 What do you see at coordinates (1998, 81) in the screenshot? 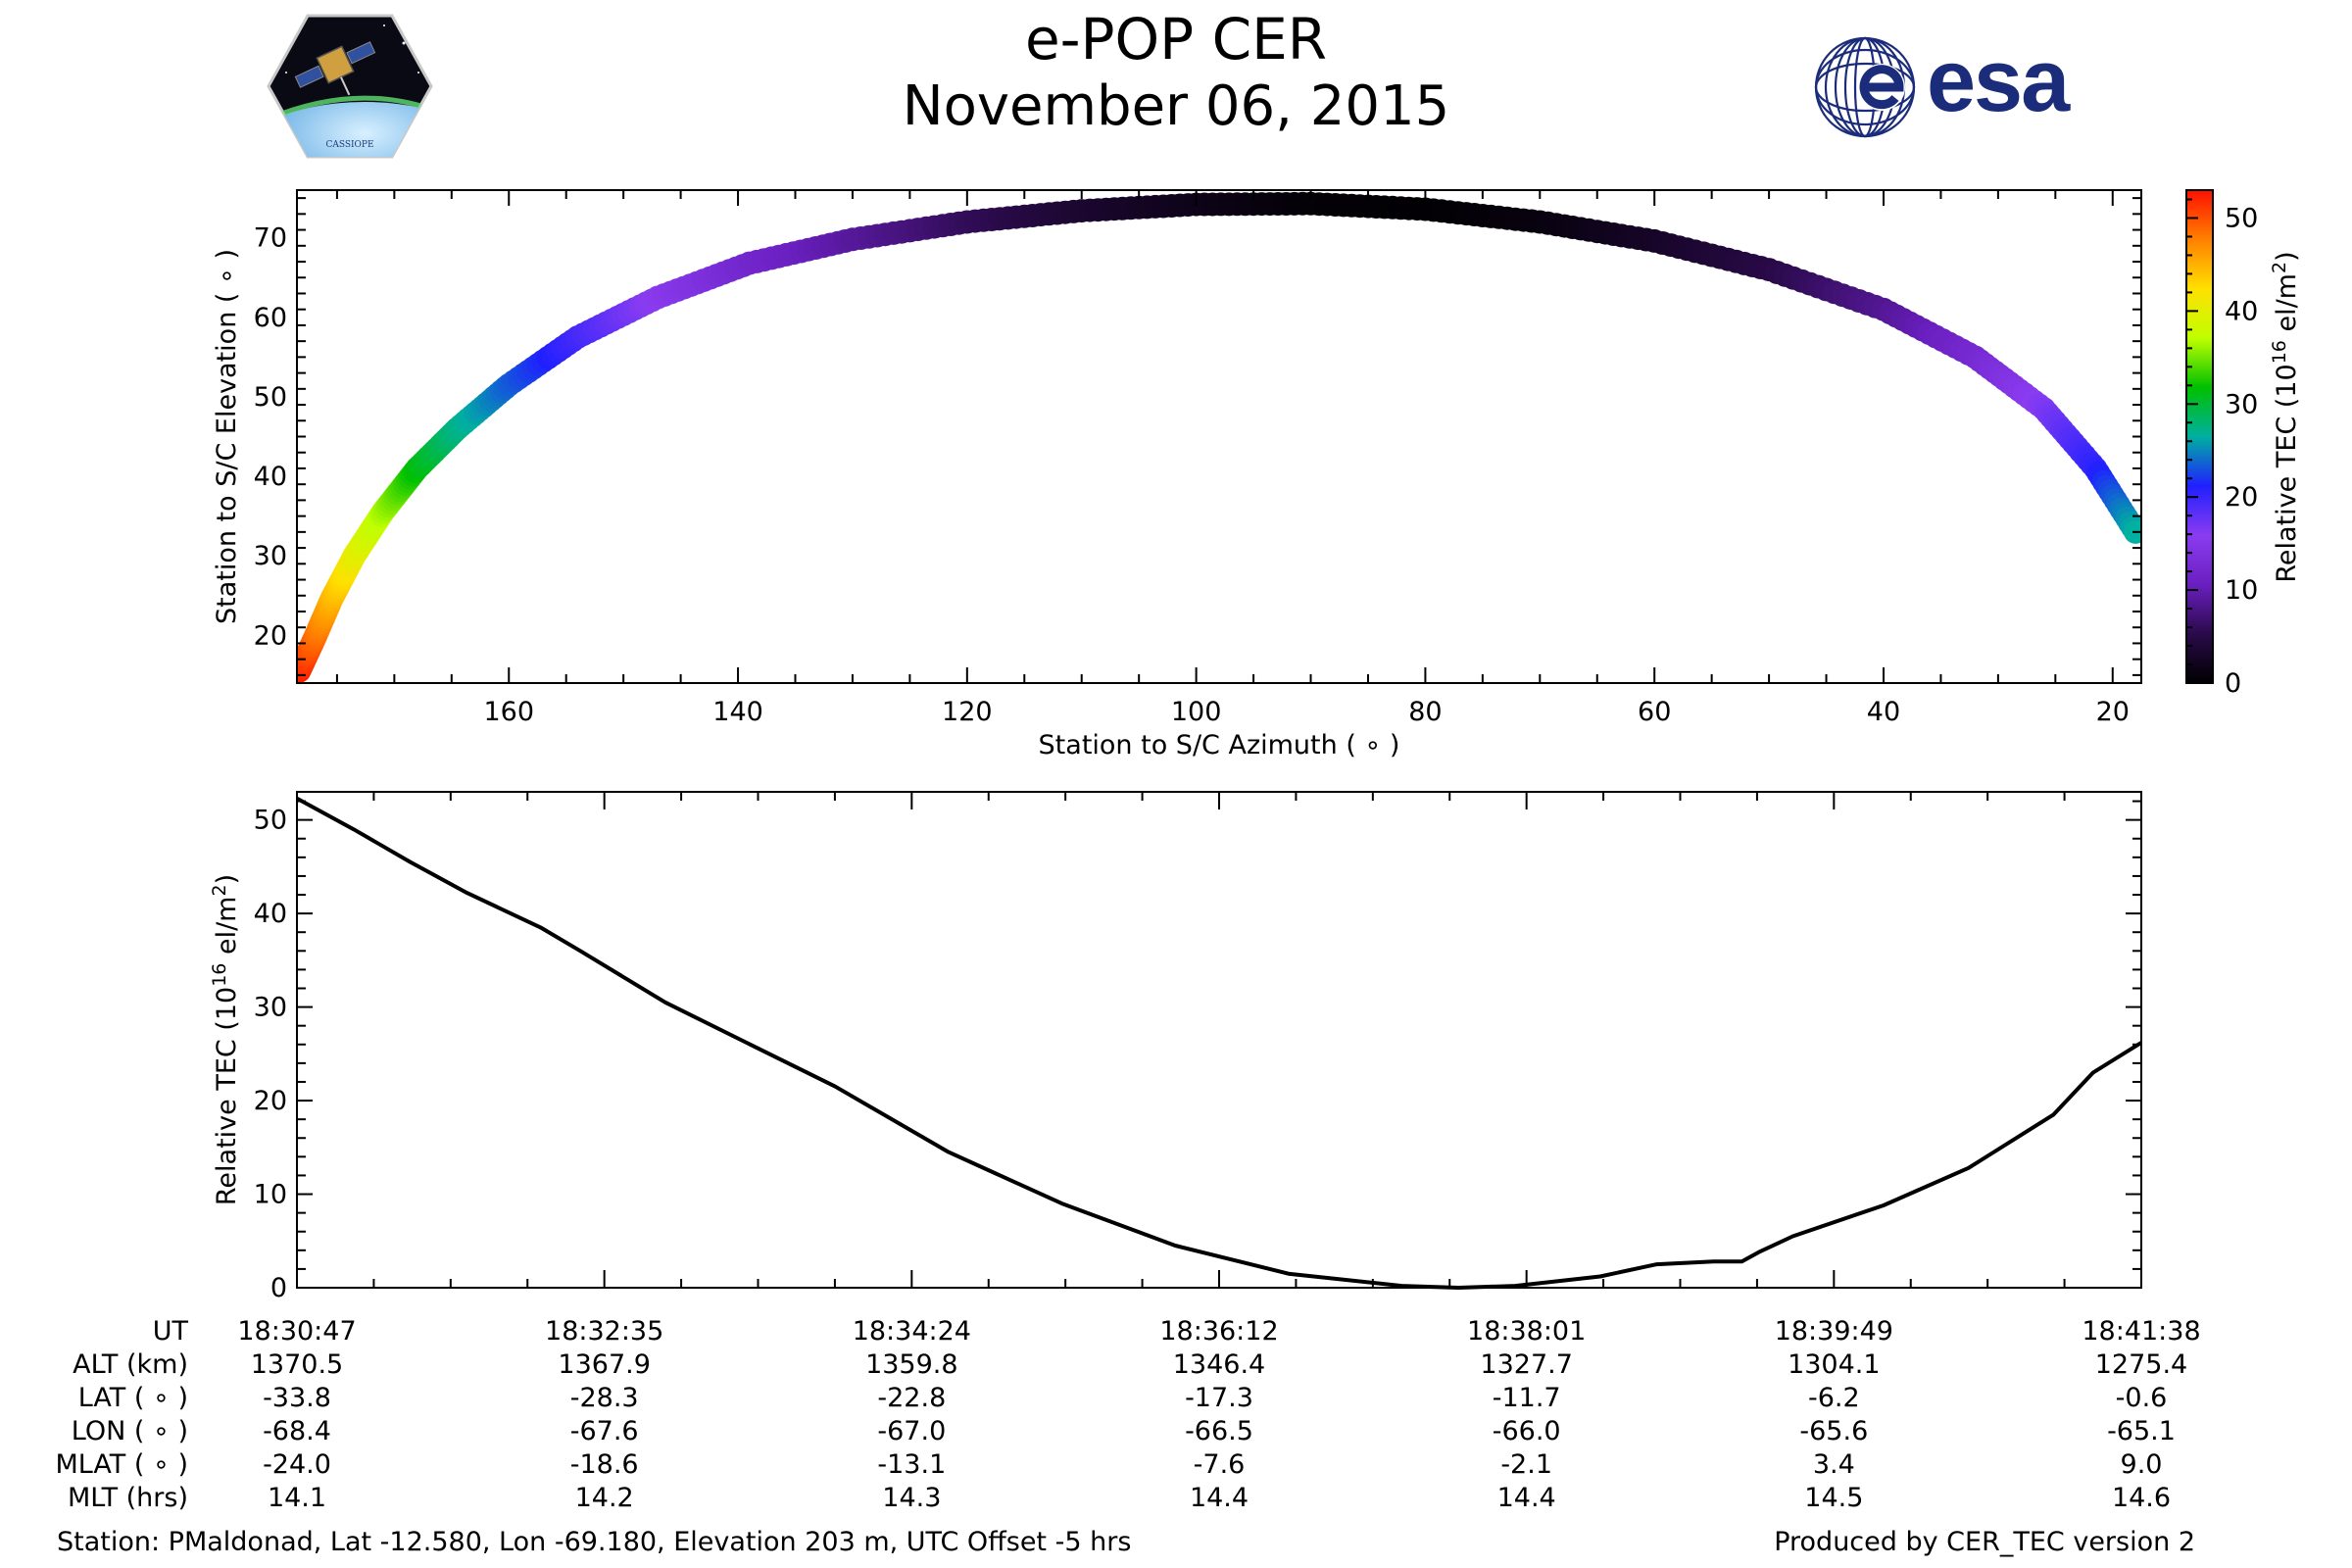
I see `esa-wordmark: esa` at bounding box center [1998, 81].